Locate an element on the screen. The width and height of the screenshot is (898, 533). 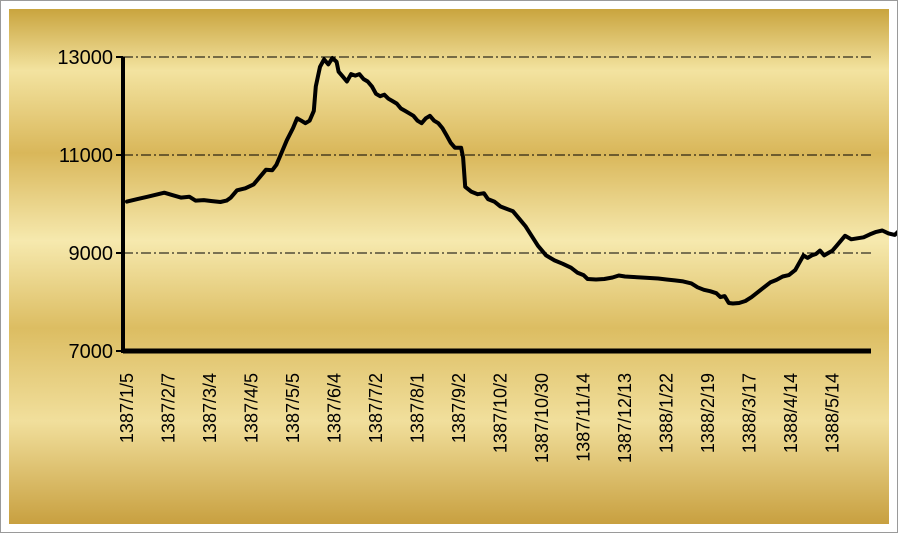
x-tick-label: 1387/2/7 is located at coordinates (169, 408).